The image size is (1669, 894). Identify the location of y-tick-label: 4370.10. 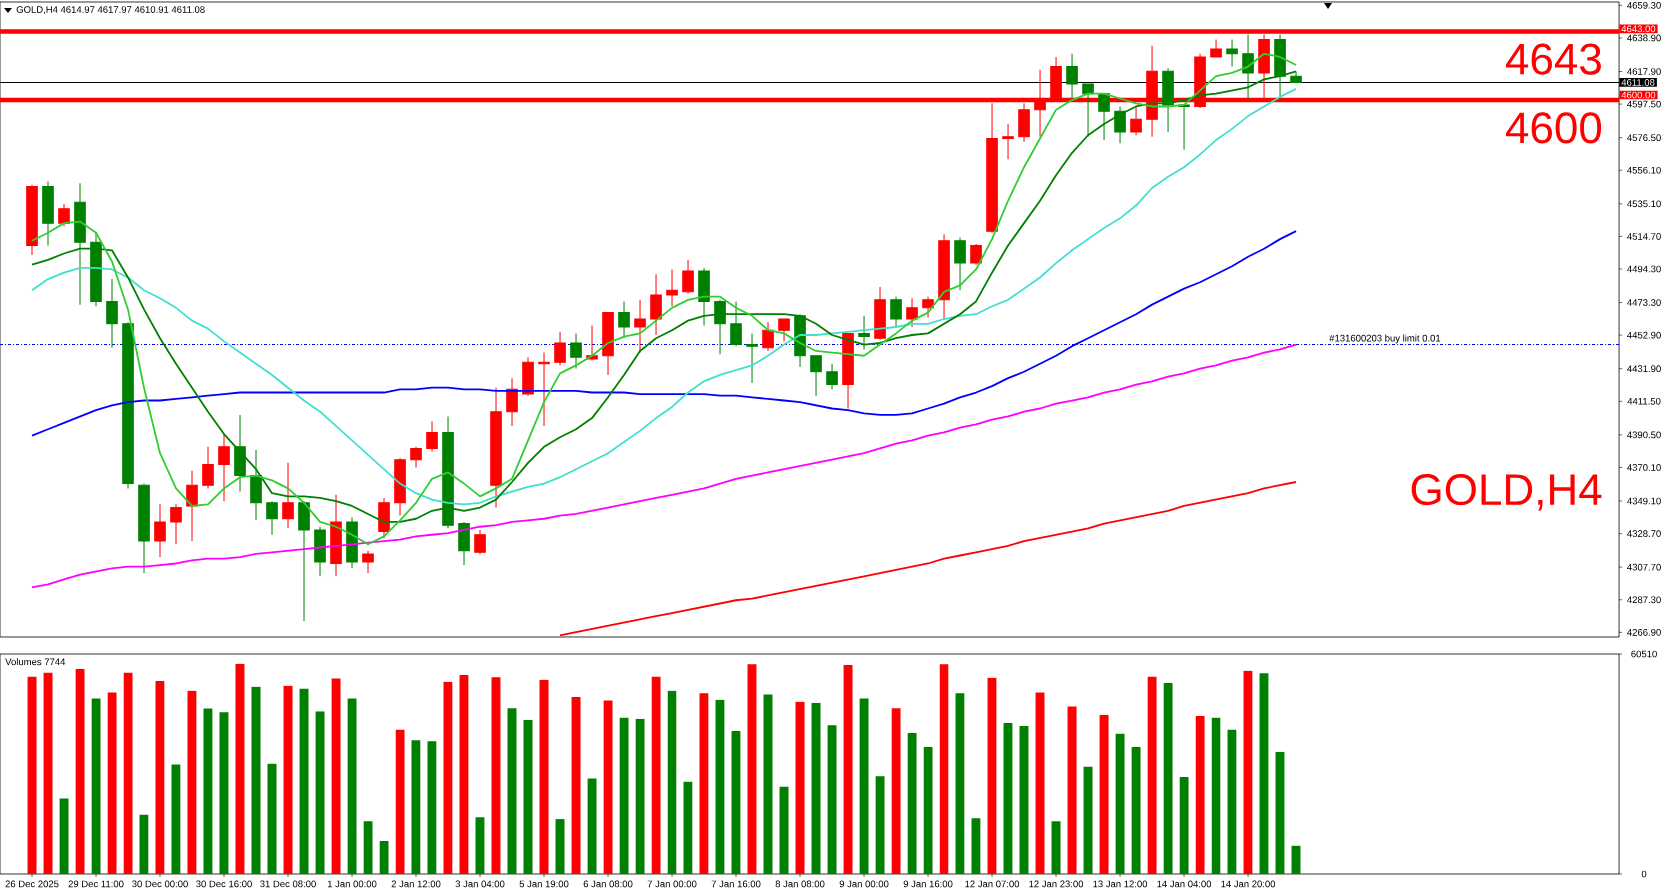
(1644, 467).